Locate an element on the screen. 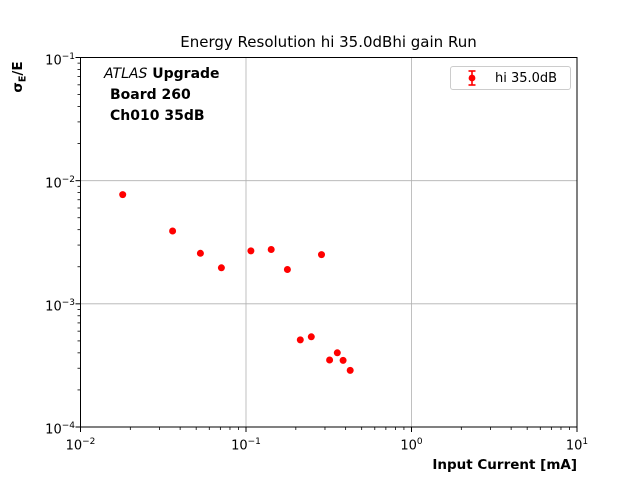 The width and height of the screenshot is (640, 480). y-tick-label: 10⁻² is located at coordinates (60, 182).